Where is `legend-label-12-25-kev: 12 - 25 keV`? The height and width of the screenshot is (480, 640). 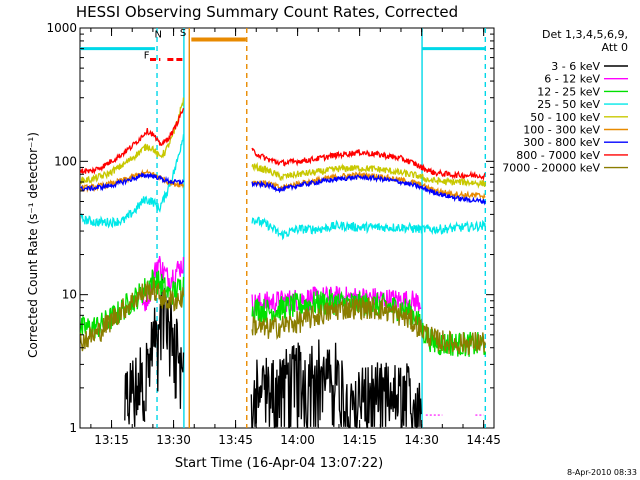
legend-label-12-25-kev: 12 - 25 keV is located at coordinates (568, 91).